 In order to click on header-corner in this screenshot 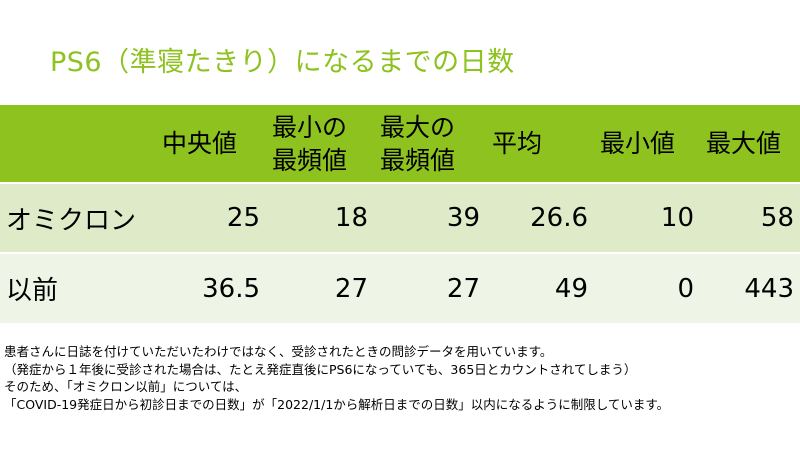, I will do `click(78, 144)`.